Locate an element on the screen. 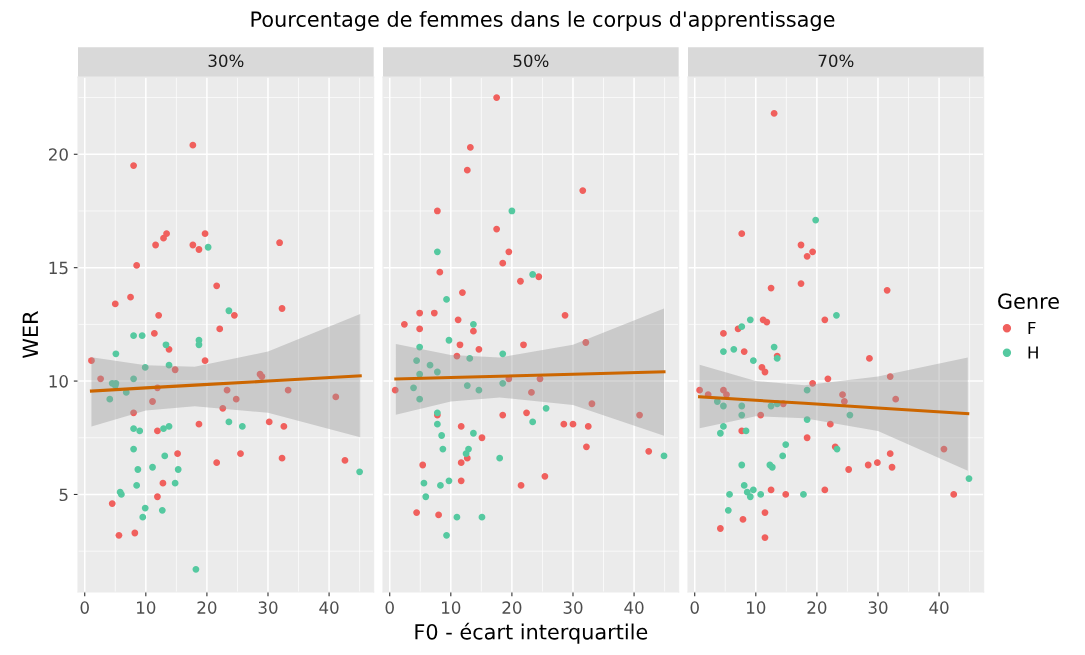 This screenshot has height=655, width=1085. legend-title: Genre is located at coordinates (1028, 301).